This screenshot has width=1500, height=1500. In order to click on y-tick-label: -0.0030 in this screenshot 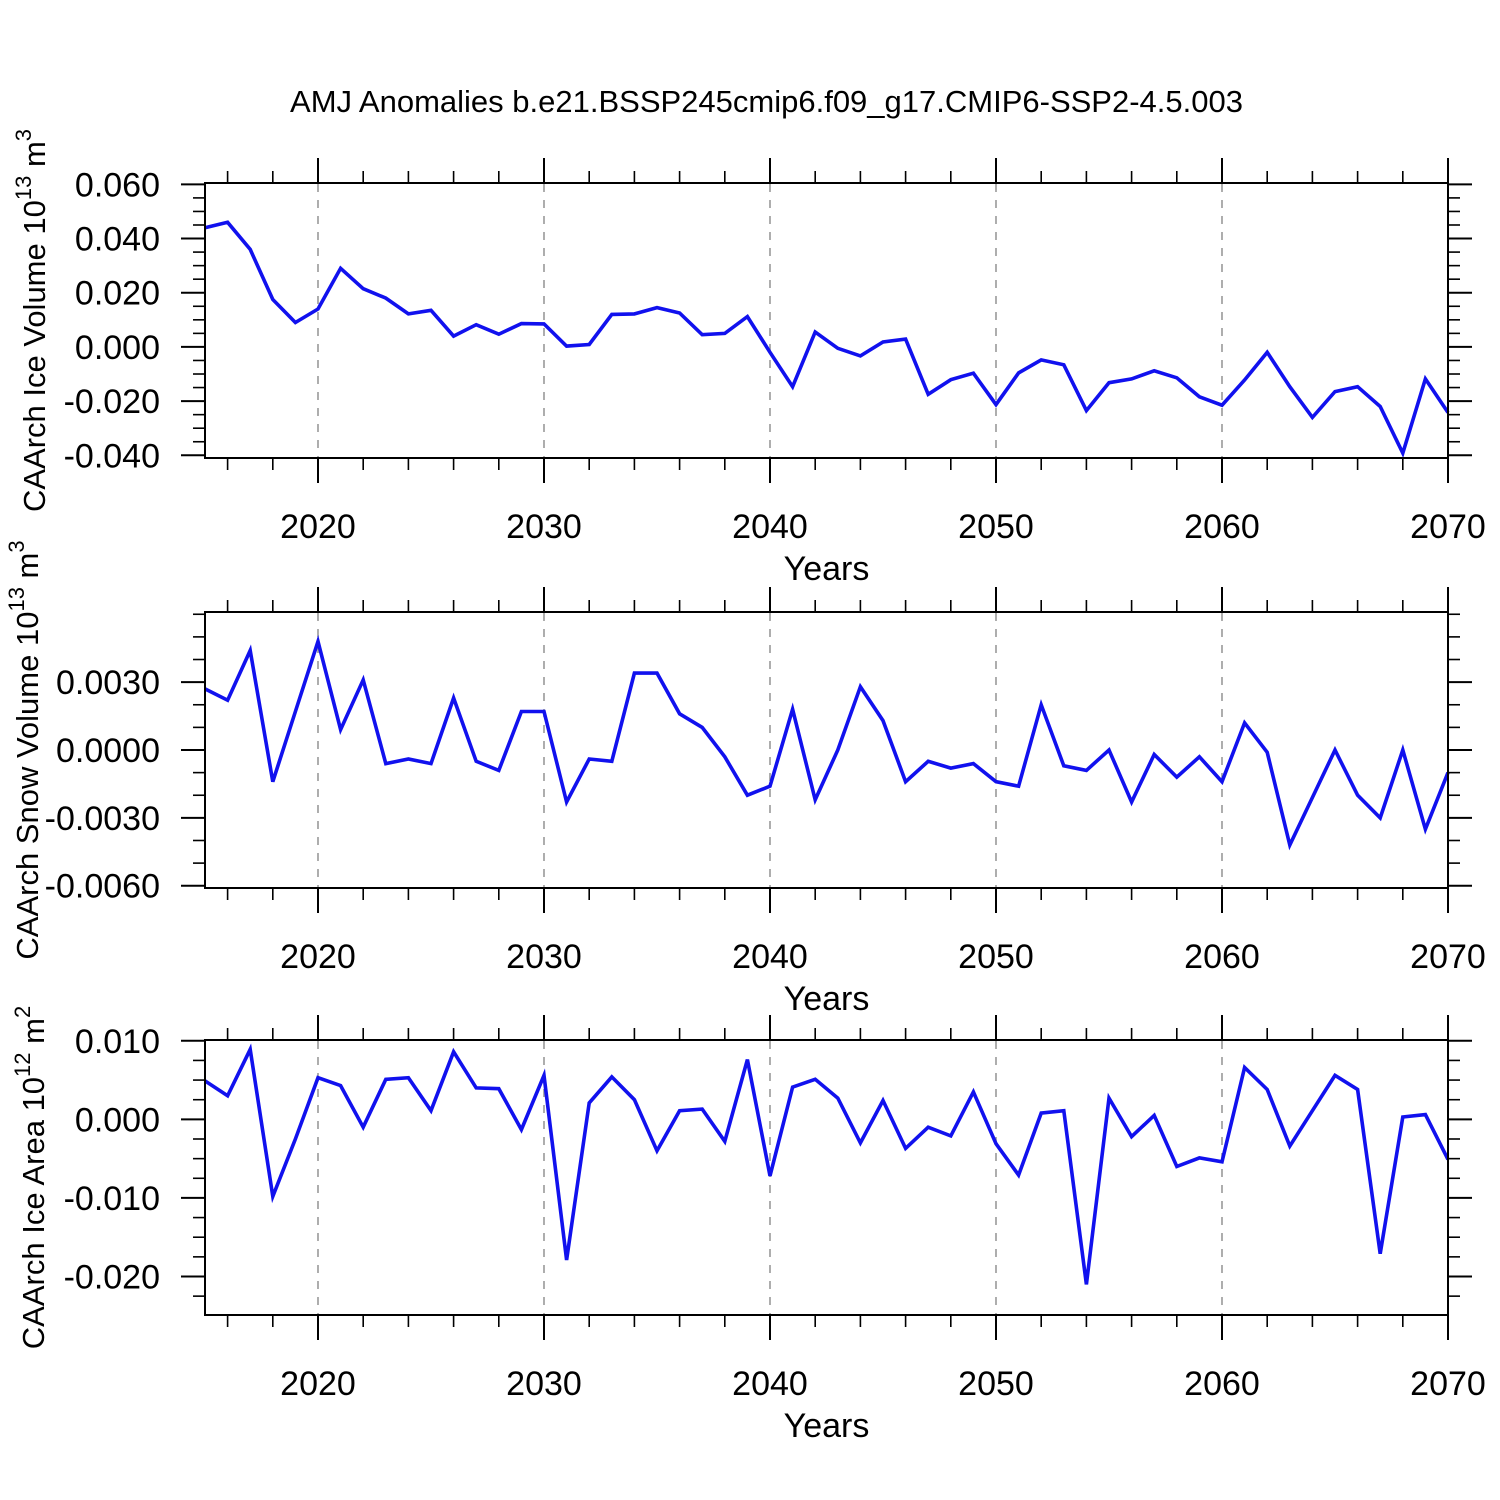, I will do `click(102, 819)`.